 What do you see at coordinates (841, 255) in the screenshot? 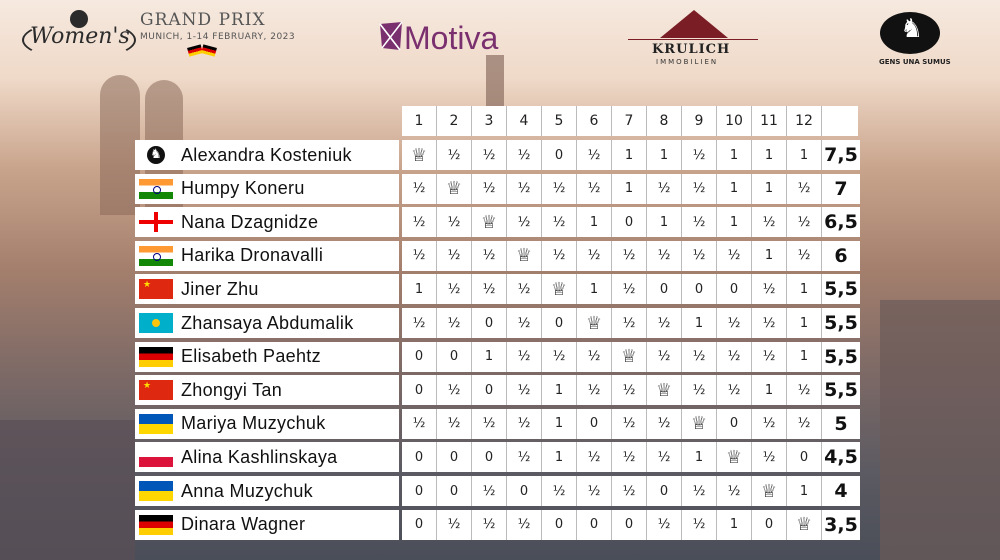
I see `total-score: 6` at bounding box center [841, 255].